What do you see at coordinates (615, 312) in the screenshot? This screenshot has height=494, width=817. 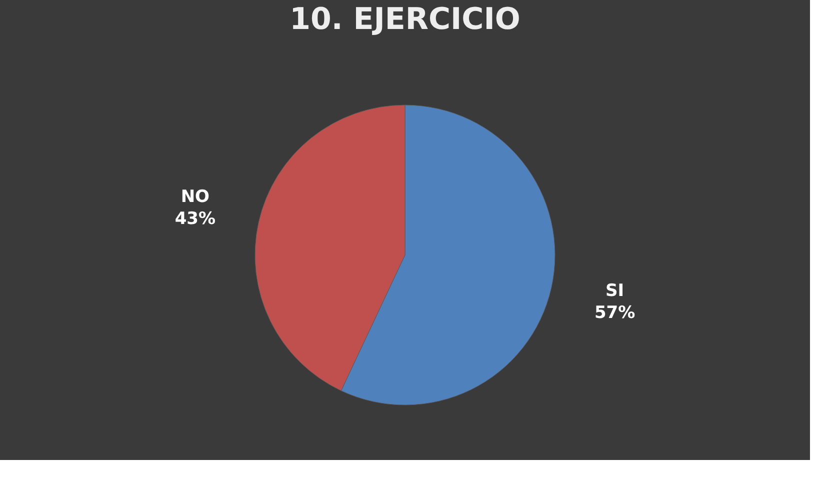 I see `data-label: 57%` at bounding box center [615, 312].